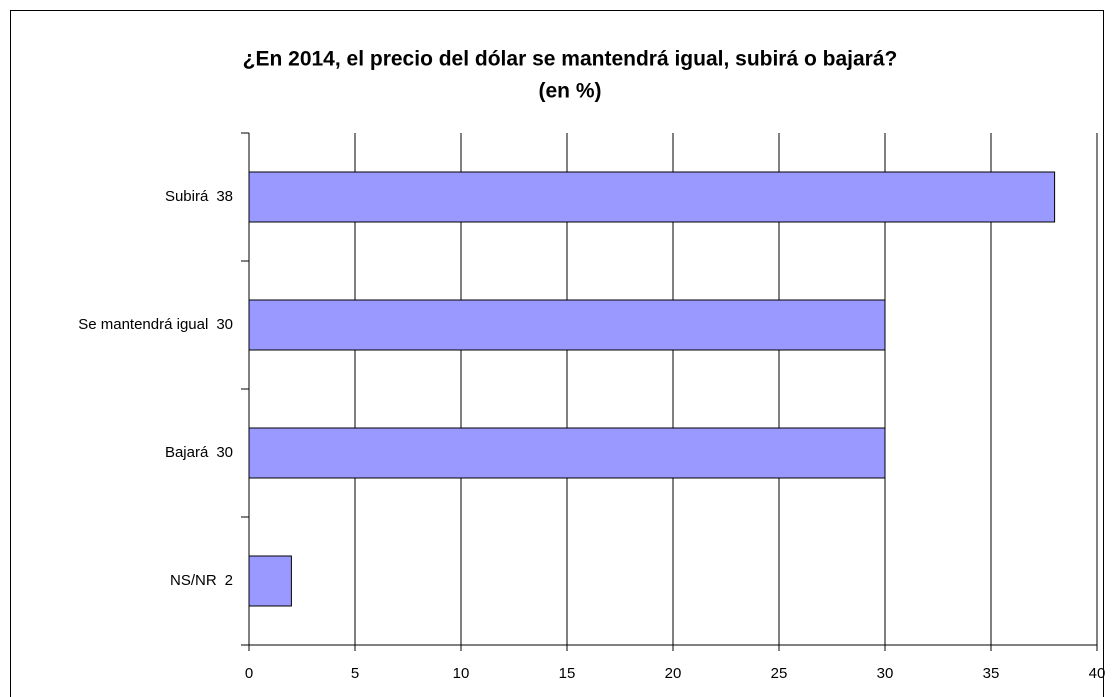 The height and width of the screenshot is (697, 1114). Describe the element at coordinates (461, 673) in the screenshot. I see `x-tick-label: 10` at that location.